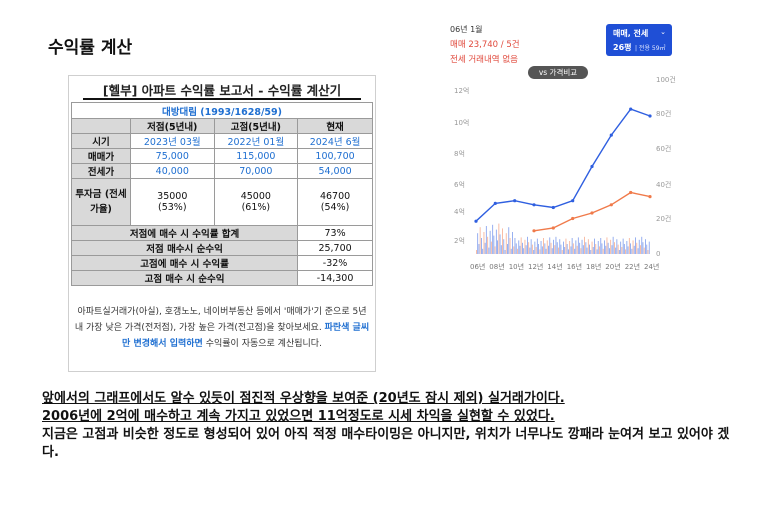 This screenshot has height=509, width=767. What do you see at coordinates (335, 207) in the screenshot?
I see `invest-ratio: (54%)` at bounding box center [335, 207].